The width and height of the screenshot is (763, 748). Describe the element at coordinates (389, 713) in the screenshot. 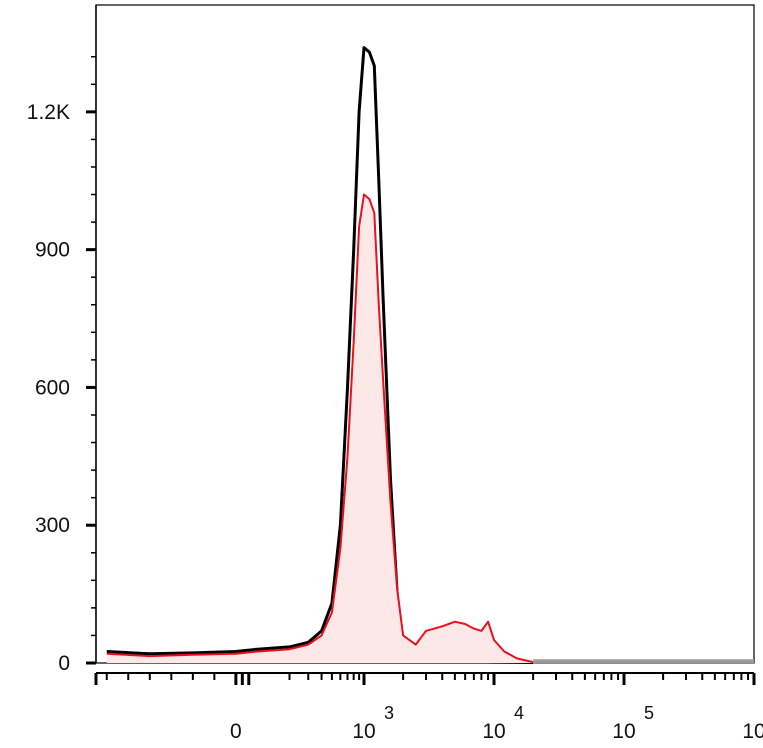

I see `x-tick-exponent: 3` at that location.